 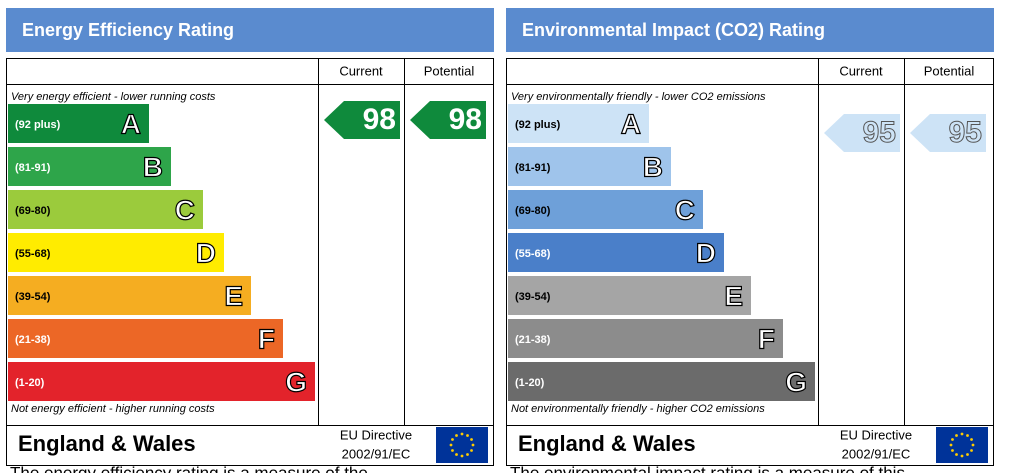 I want to click on panel-title: Environmental Impact (CO2) Rating, so click(x=673, y=30).